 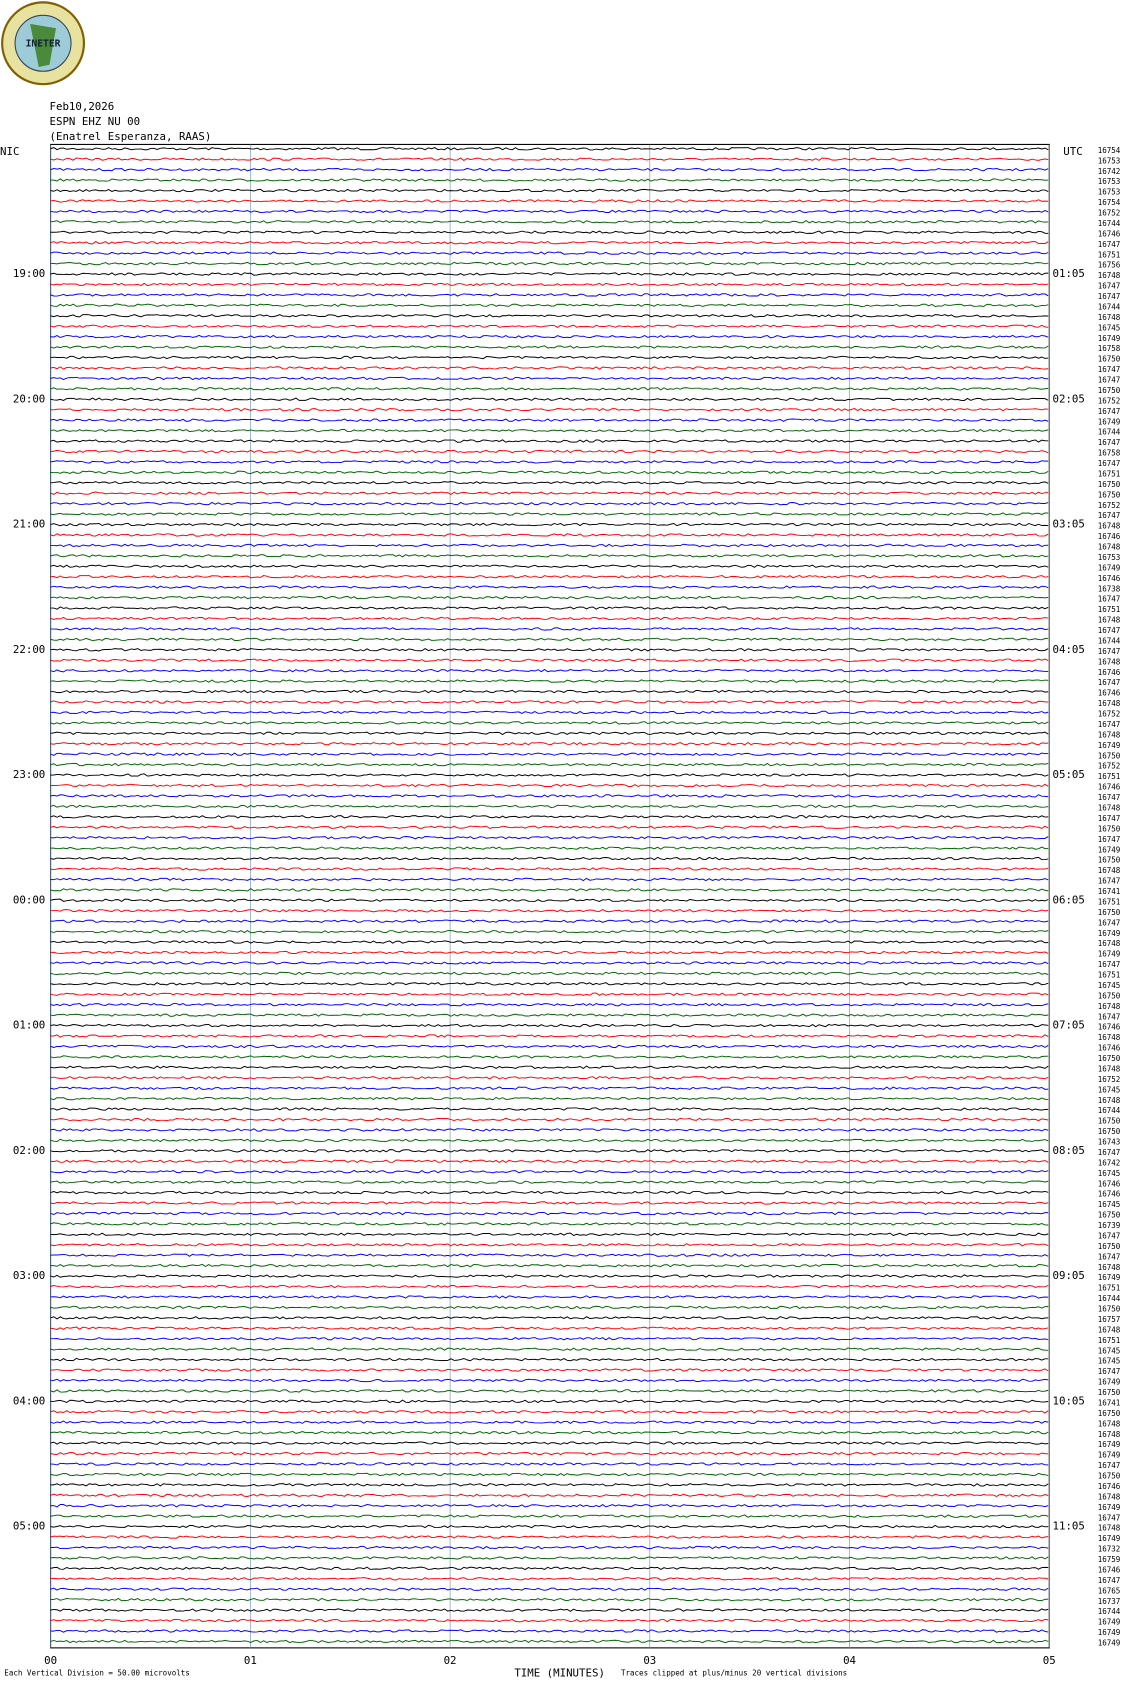 What do you see at coordinates (1069, 524) in the screenshot?
I see `time-label-right: 03:05` at bounding box center [1069, 524].